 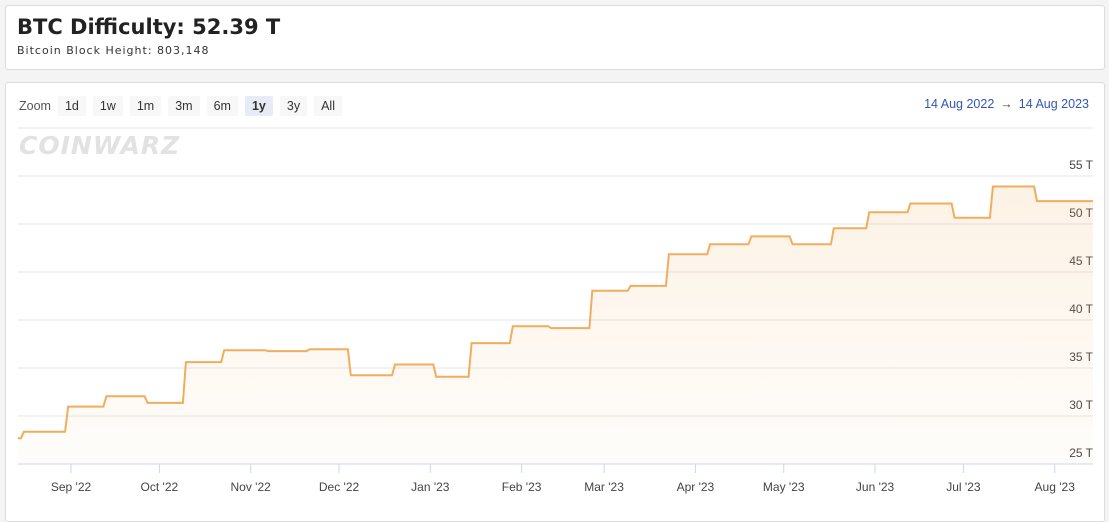 I want to click on x-tick-label: Mar '23, so click(x=604, y=487).